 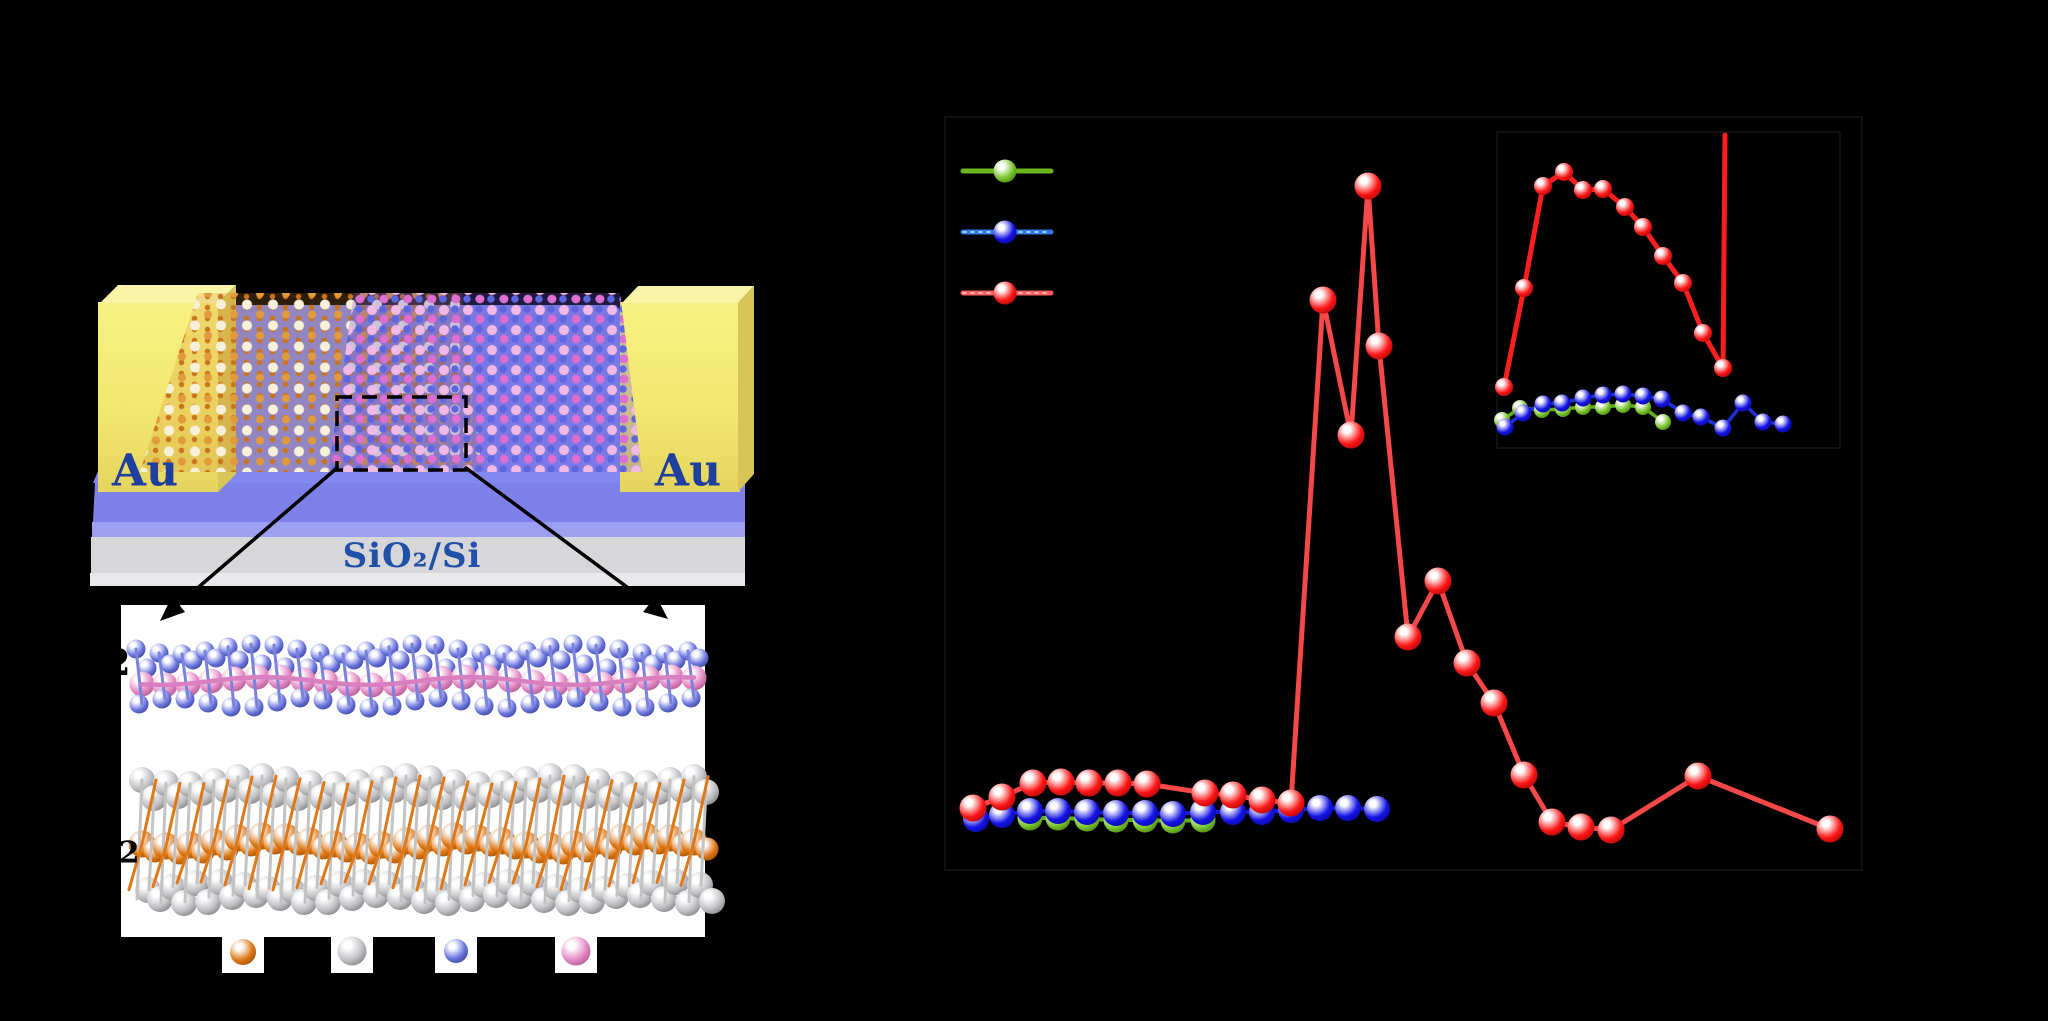 I want to click on gold-electrode-right-label: Au, so click(x=688, y=471).